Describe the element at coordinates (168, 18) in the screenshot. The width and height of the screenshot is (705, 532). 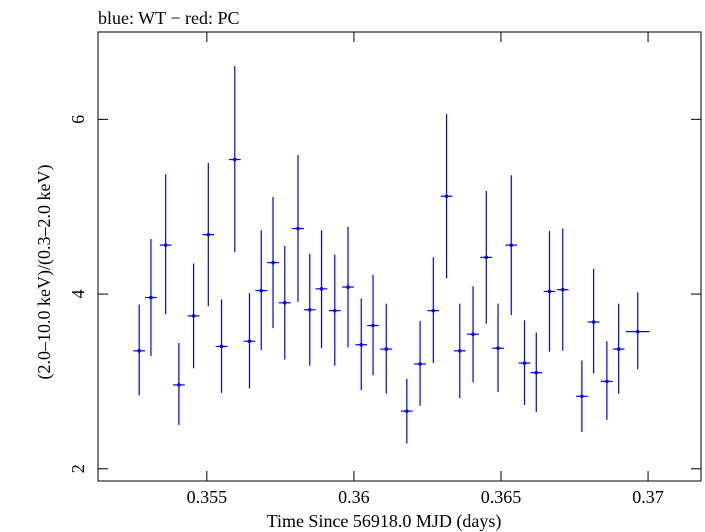
I see `chart-title: blue: WT − red: PC` at that location.